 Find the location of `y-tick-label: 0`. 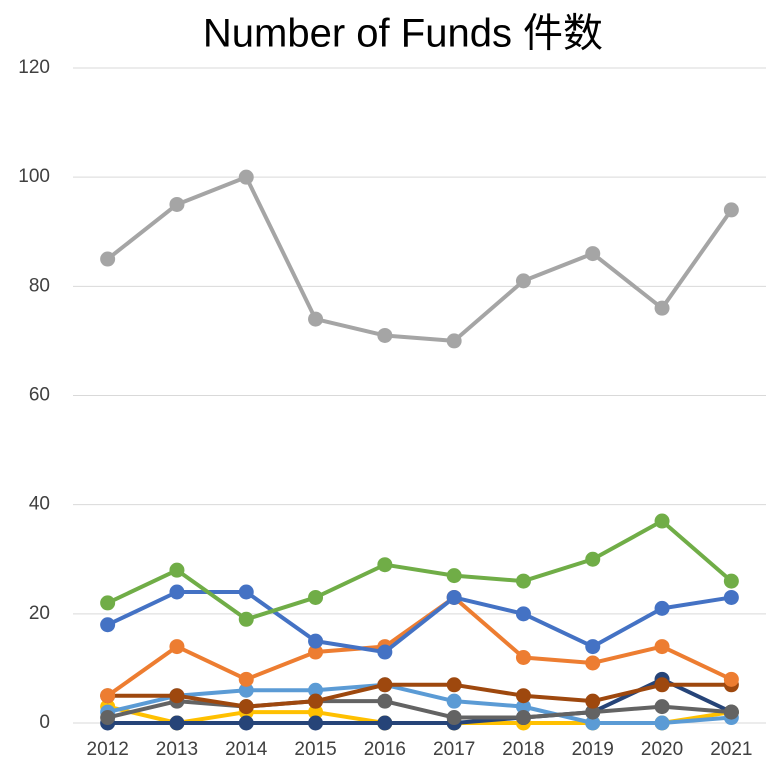

y-tick-label: 0 is located at coordinates (44, 722).